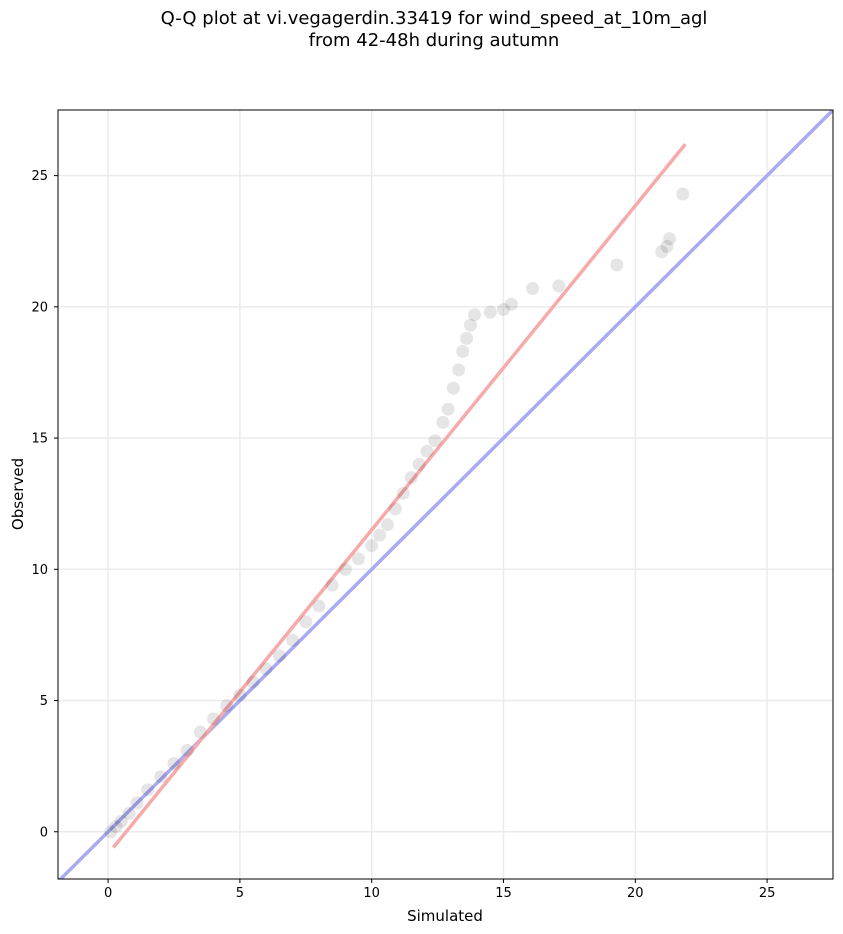 The image size is (843, 934). I want to click on x-tick-label: 5, so click(240, 893).